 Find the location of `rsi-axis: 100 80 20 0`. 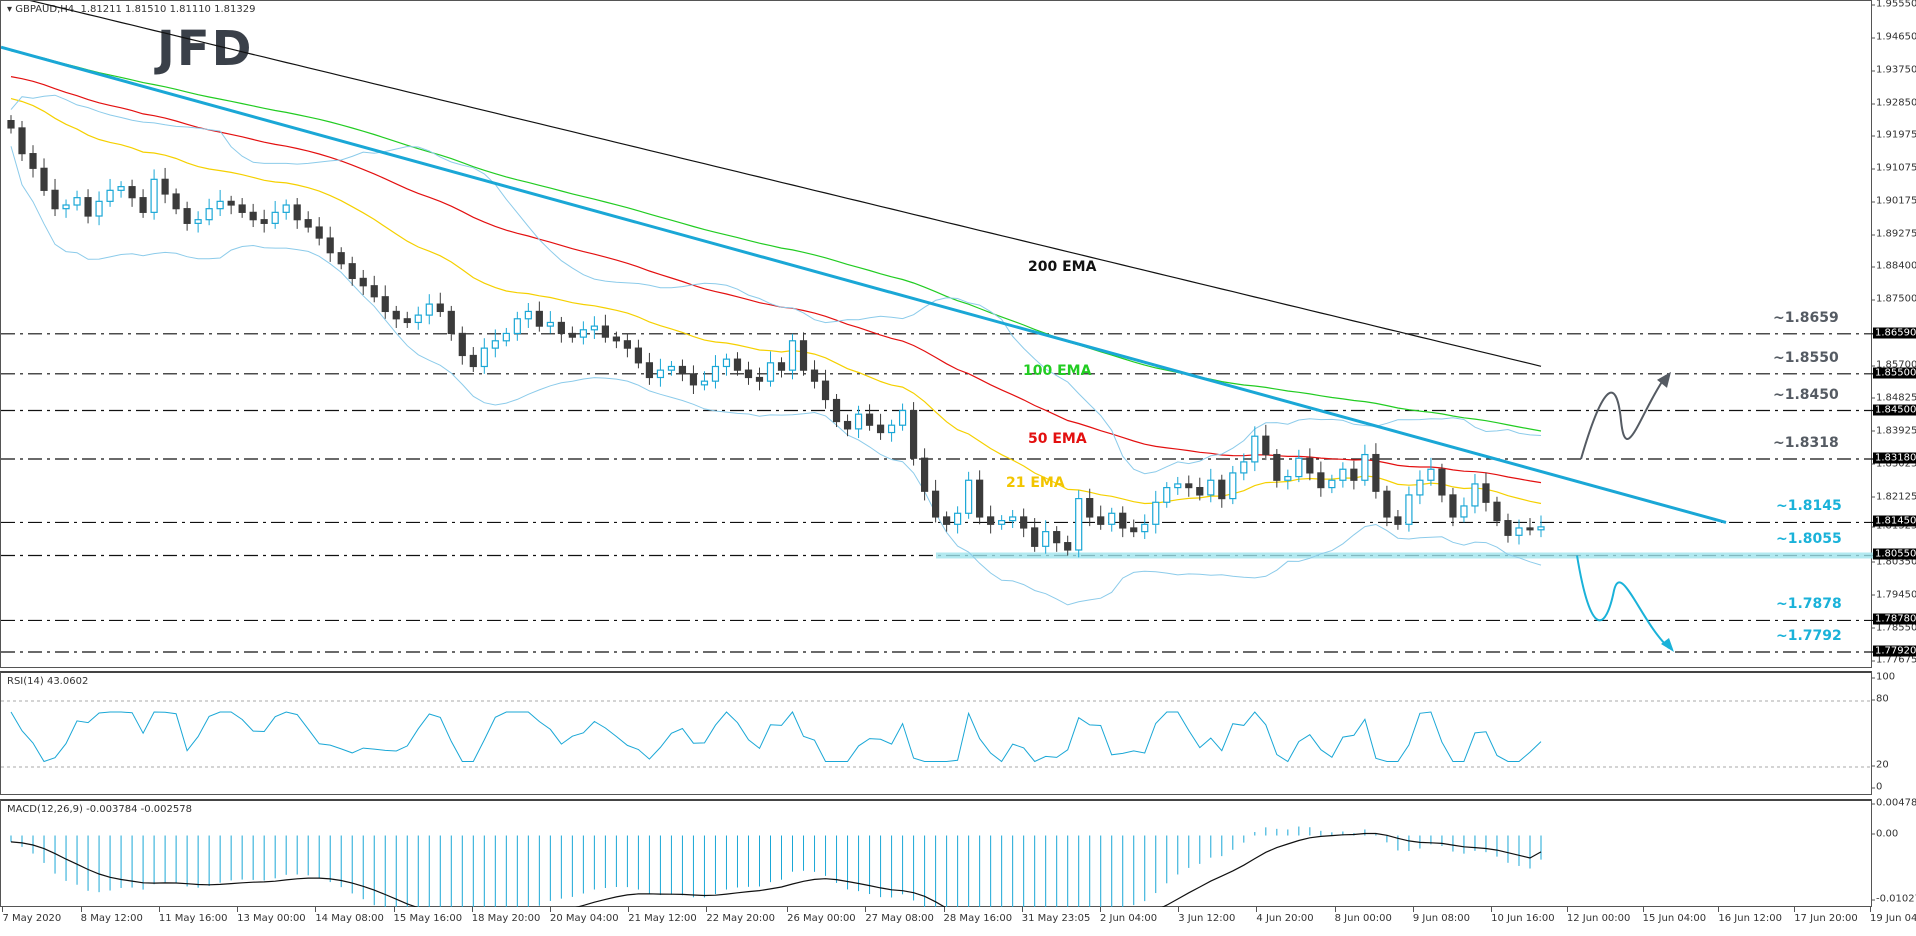

rsi-axis: 100 80 20 0 is located at coordinates (1893, 733).